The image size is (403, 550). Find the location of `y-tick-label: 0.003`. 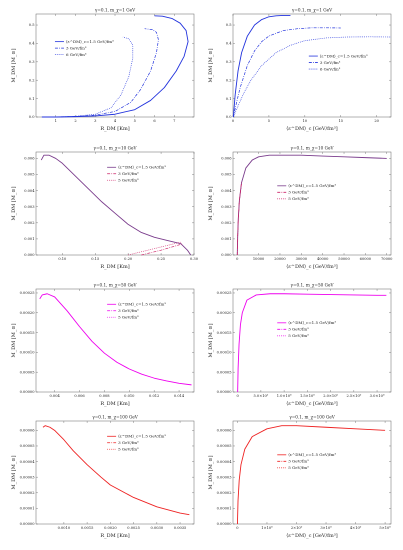

y-tick-label: 0.003 is located at coordinates (29, 207).